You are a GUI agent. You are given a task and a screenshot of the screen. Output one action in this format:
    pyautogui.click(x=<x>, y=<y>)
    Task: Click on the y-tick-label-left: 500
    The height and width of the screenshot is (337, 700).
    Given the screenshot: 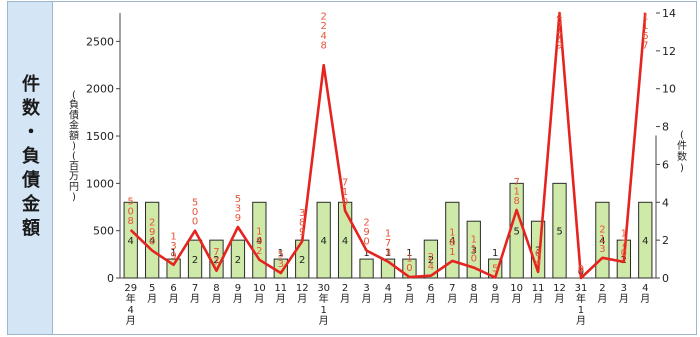 What is the action you would take?
    pyautogui.click(x=103, y=231)
    